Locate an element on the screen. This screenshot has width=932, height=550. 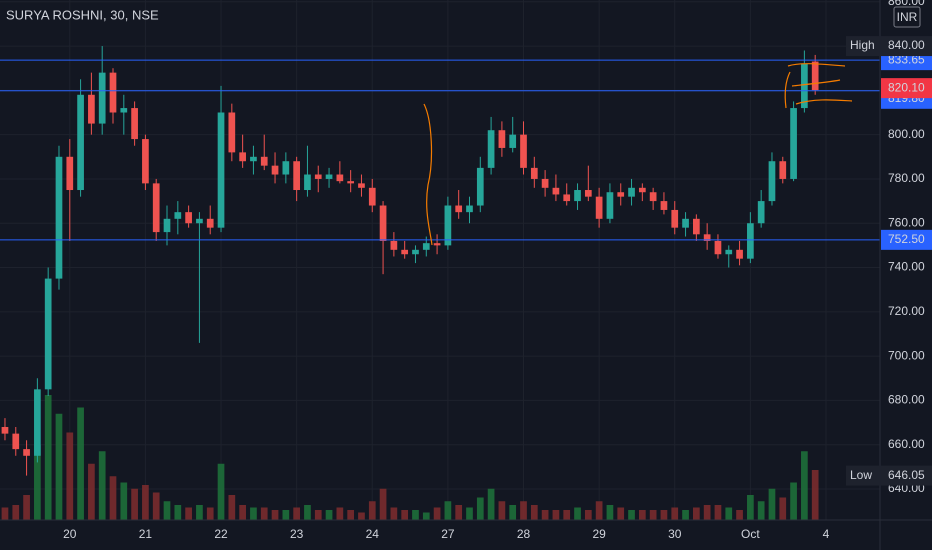
x-tick-label: 20 is located at coordinates (70, 534).